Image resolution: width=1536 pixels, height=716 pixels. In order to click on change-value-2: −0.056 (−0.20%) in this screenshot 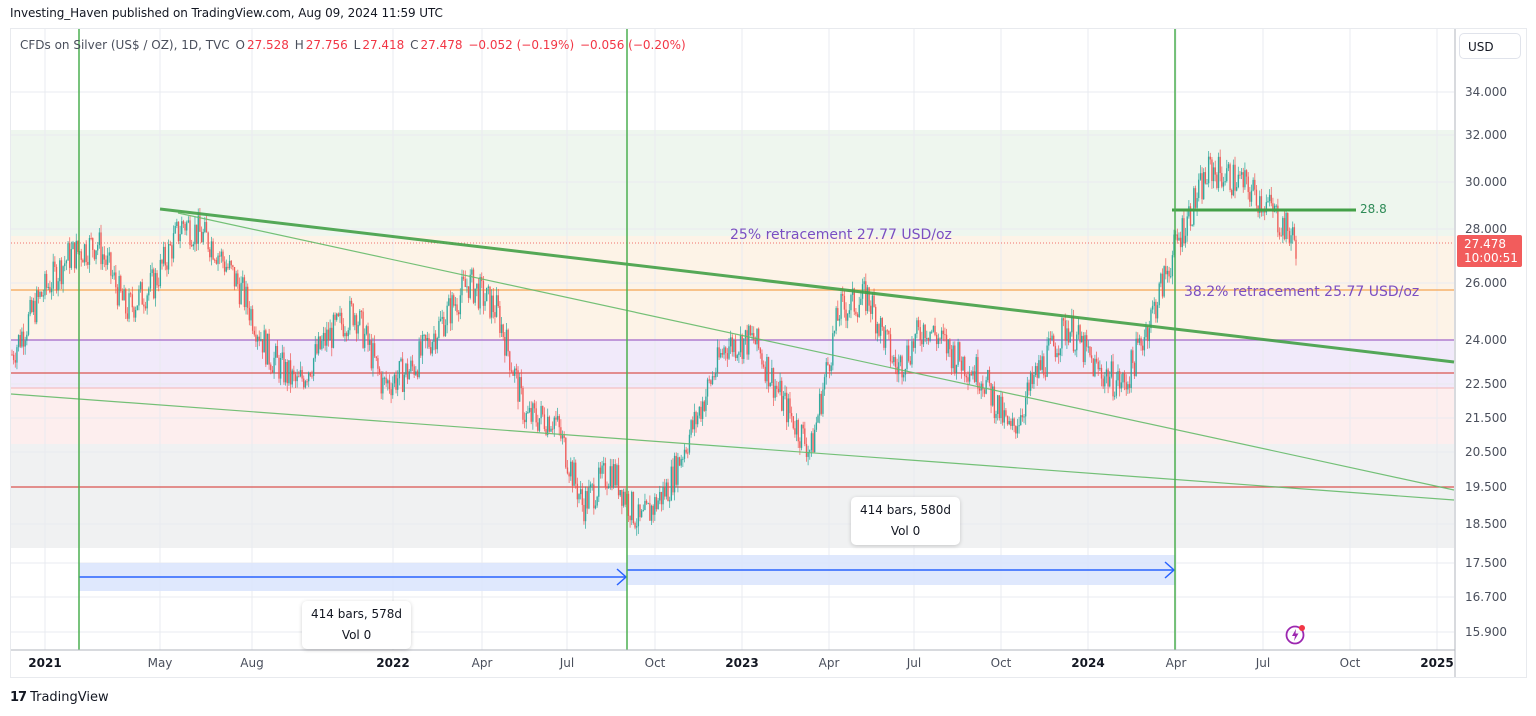, I will do `click(632, 45)`.